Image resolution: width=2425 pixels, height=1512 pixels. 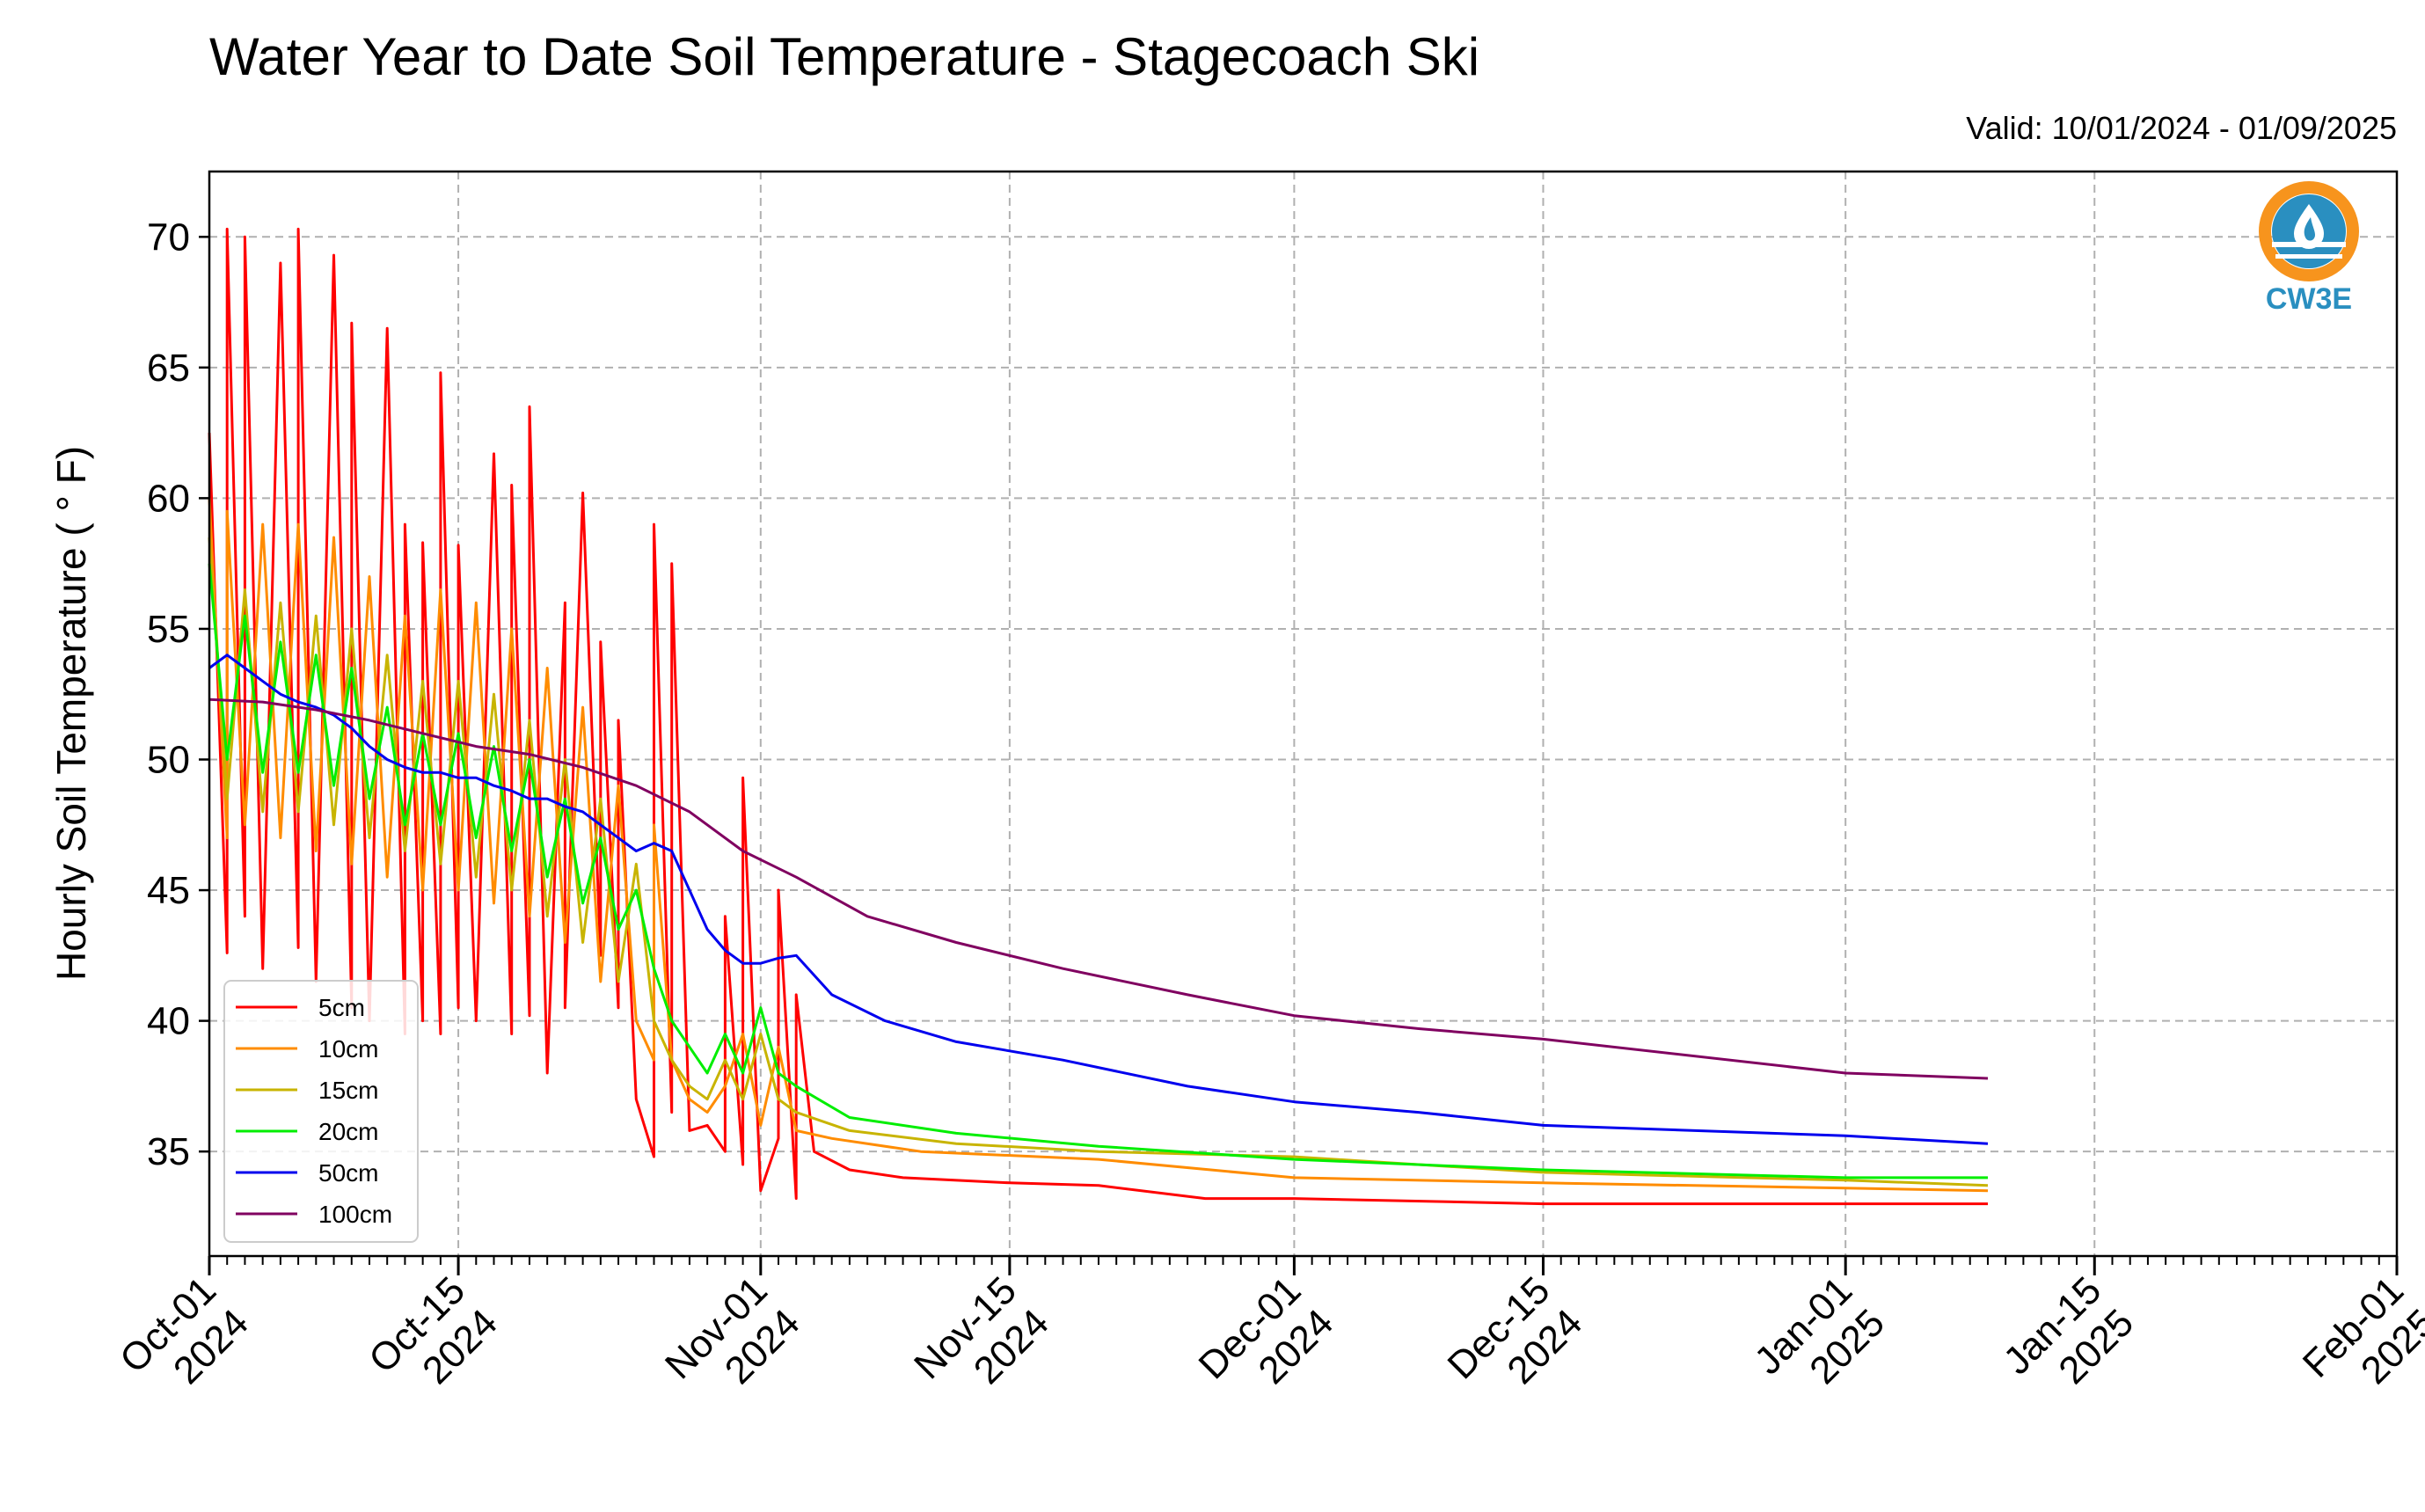 What do you see at coordinates (168, 629) in the screenshot?
I see `y-tick-label: 55` at bounding box center [168, 629].